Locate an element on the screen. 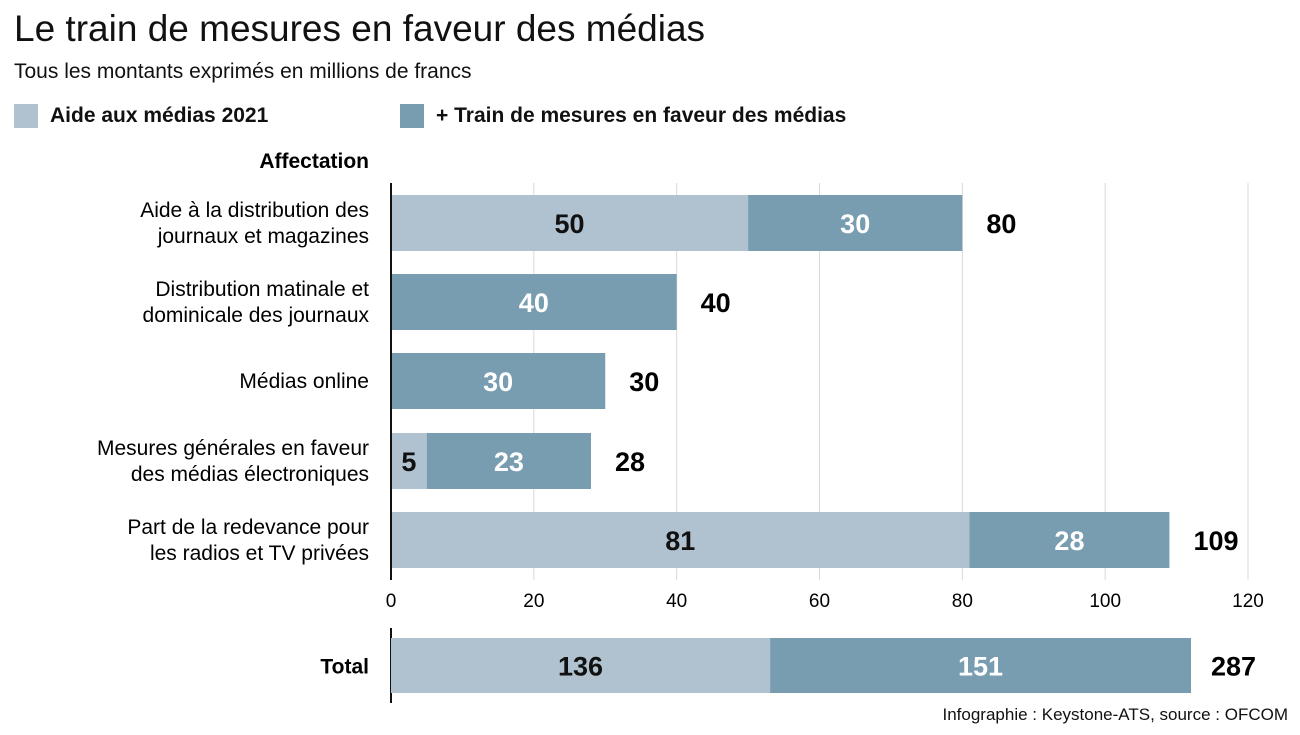 The width and height of the screenshot is (1300, 735). data-label: 40 is located at coordinates (534, 303).